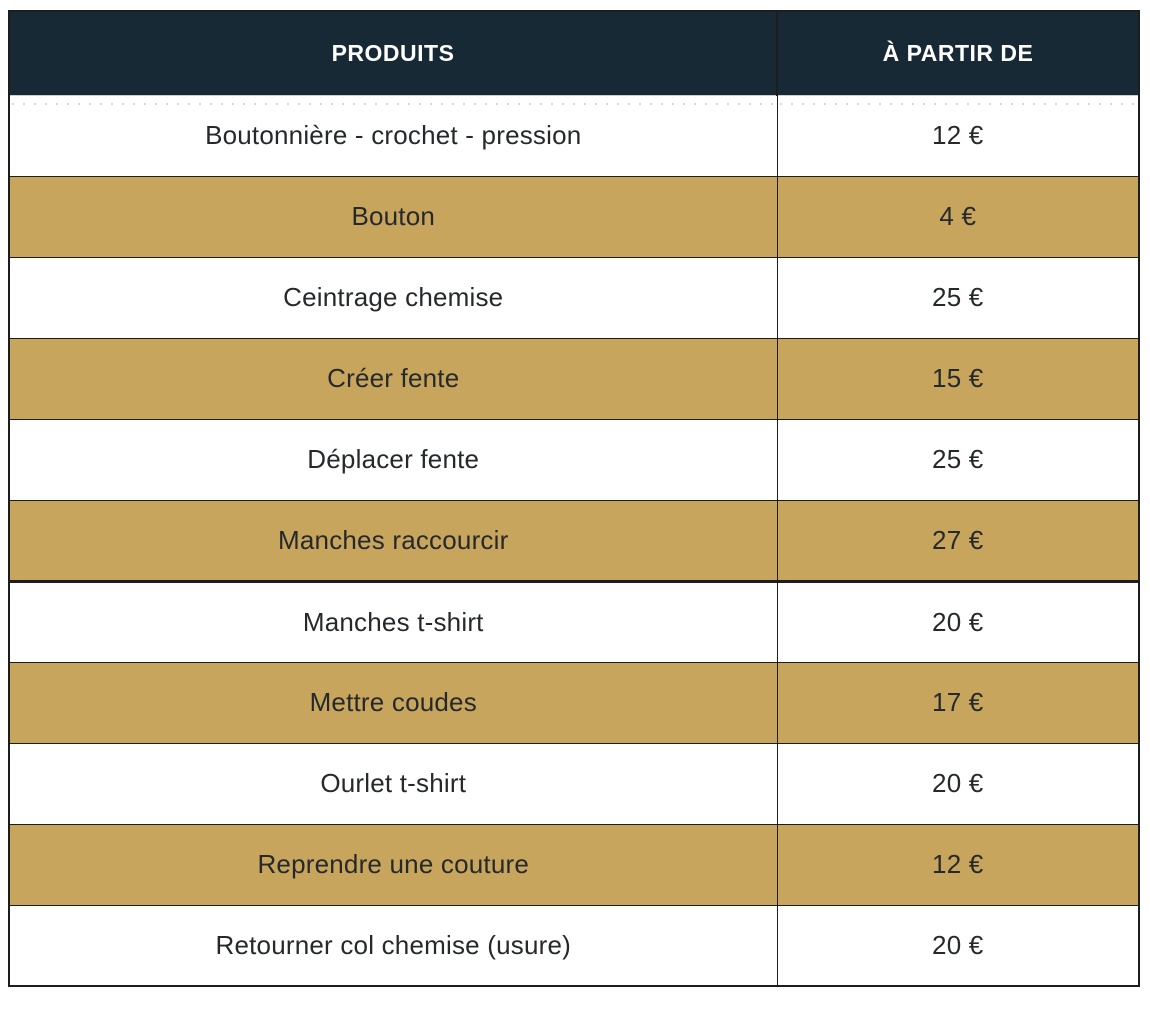 The height and width of the screenshot is (1030, 1150). I want to click on product-cell: Ourlet t-shirt, so click(393, 783).